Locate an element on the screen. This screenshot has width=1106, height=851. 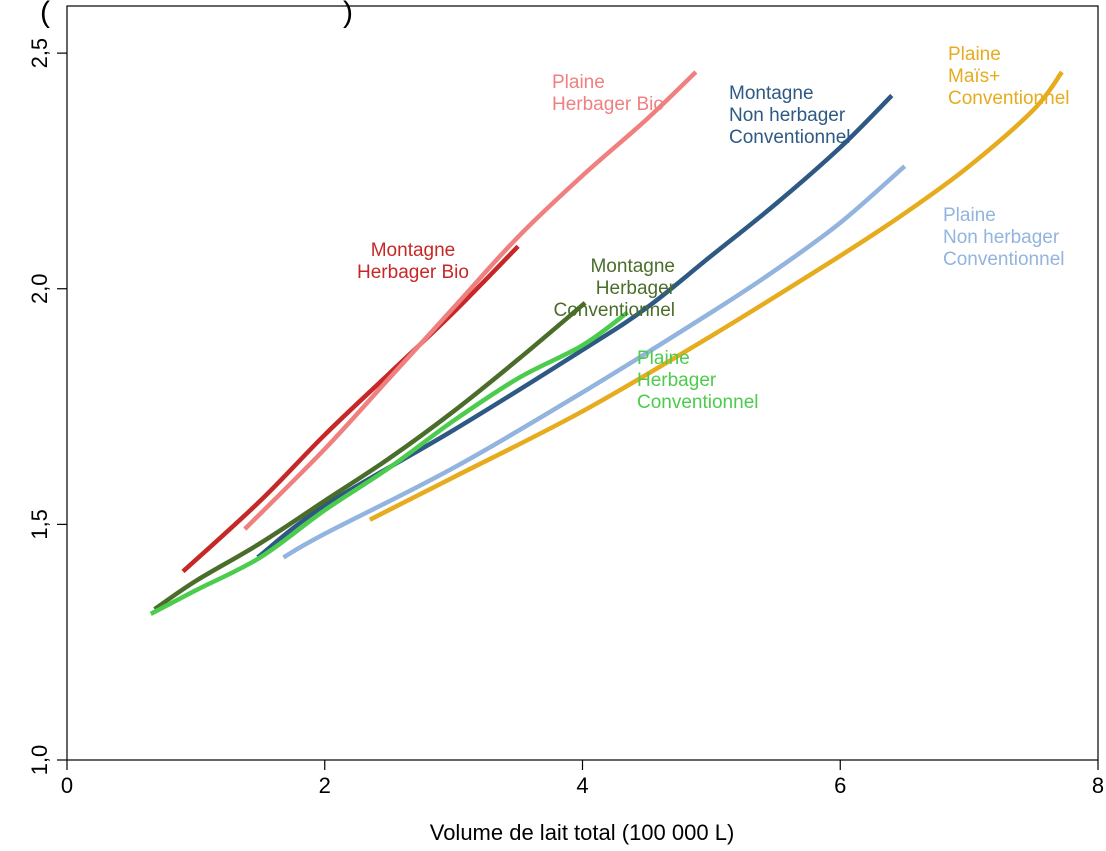
series-label-1: Plaine Herbager Bio is located at coordinates (608, 93).